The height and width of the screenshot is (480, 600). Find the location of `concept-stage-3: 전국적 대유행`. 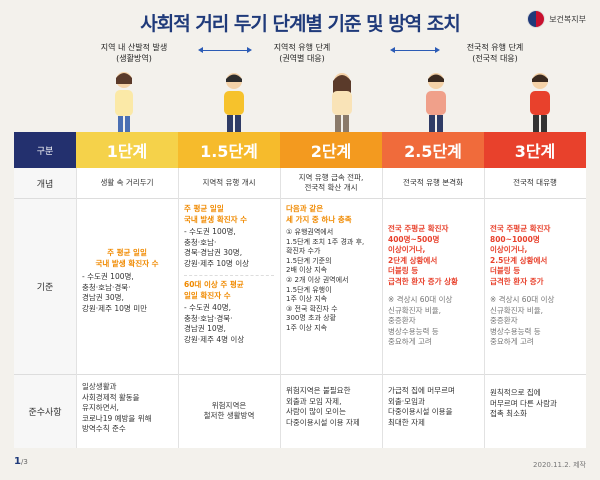

concept-stage-3: 전국적 대유행 is located at coordinates (535, 182).